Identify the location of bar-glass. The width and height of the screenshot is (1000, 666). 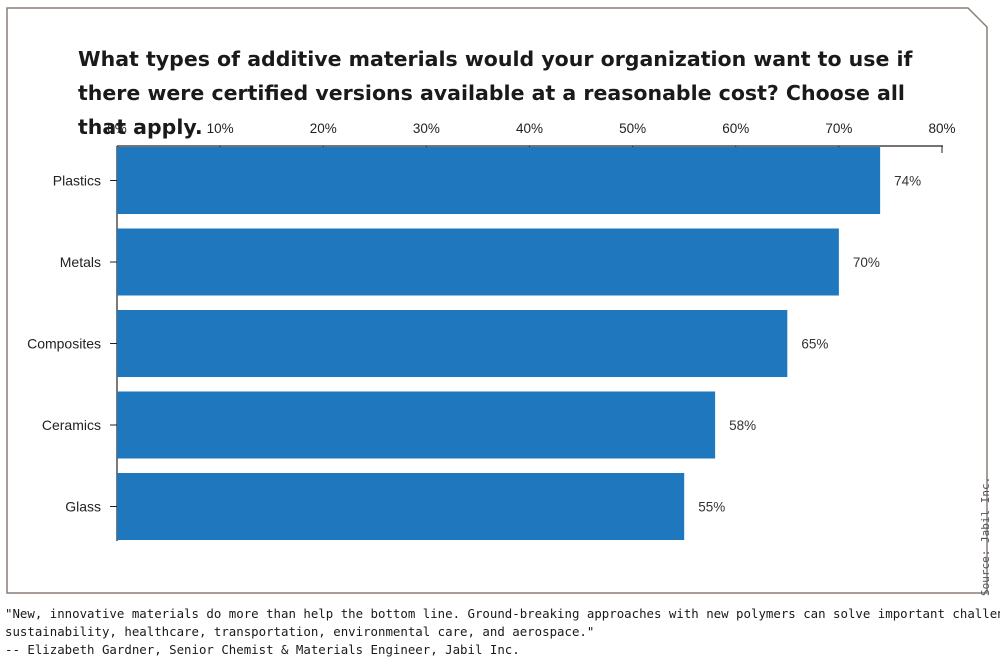
(401, 506).